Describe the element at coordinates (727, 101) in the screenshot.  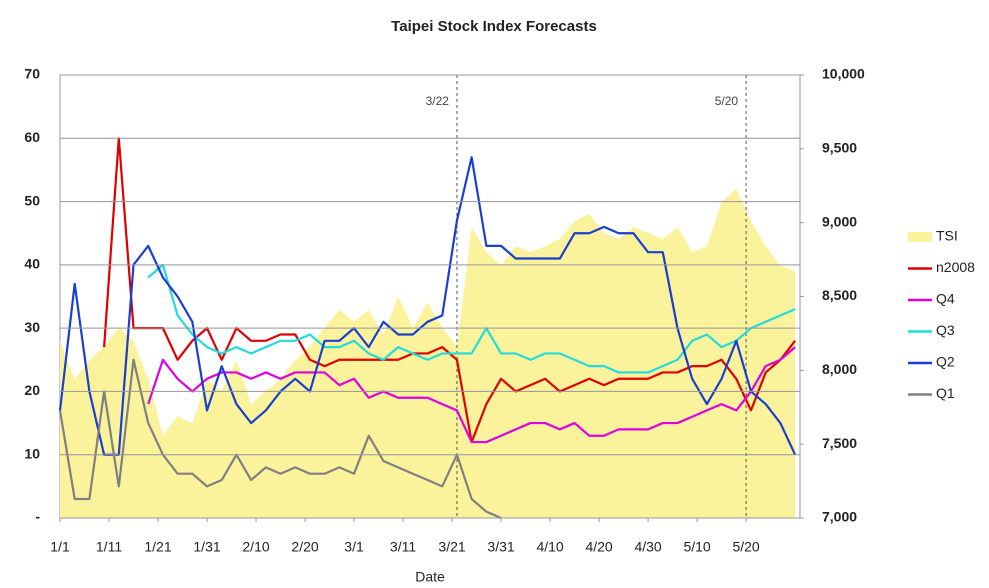
I see `annotation-label: 5/20` at that location.